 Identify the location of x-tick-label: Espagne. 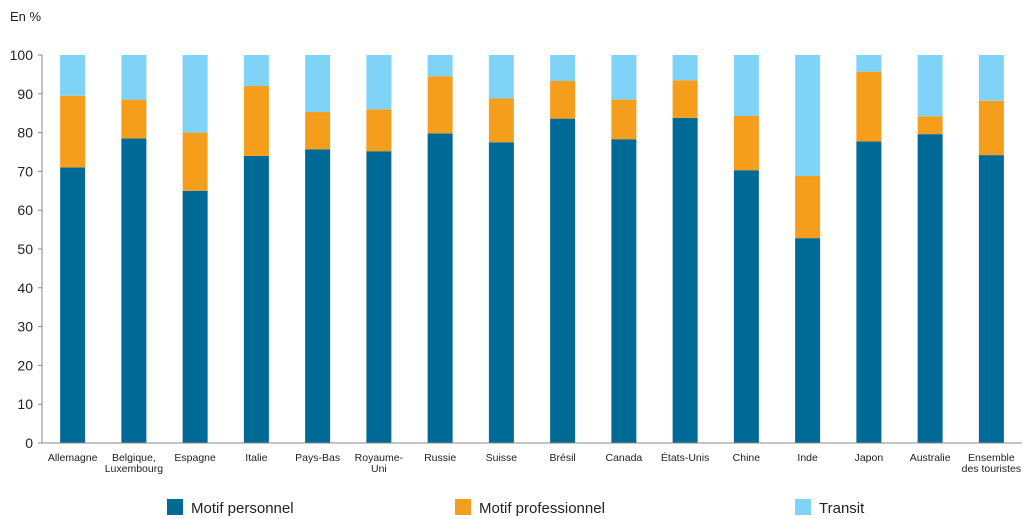
(195, 458).